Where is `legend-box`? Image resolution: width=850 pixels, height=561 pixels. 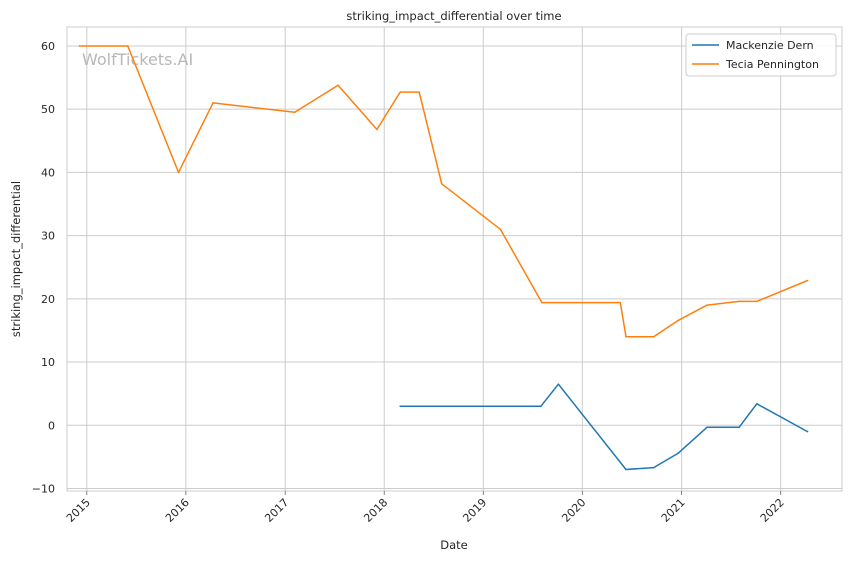
legend-box is located at coordinates (761, 55).